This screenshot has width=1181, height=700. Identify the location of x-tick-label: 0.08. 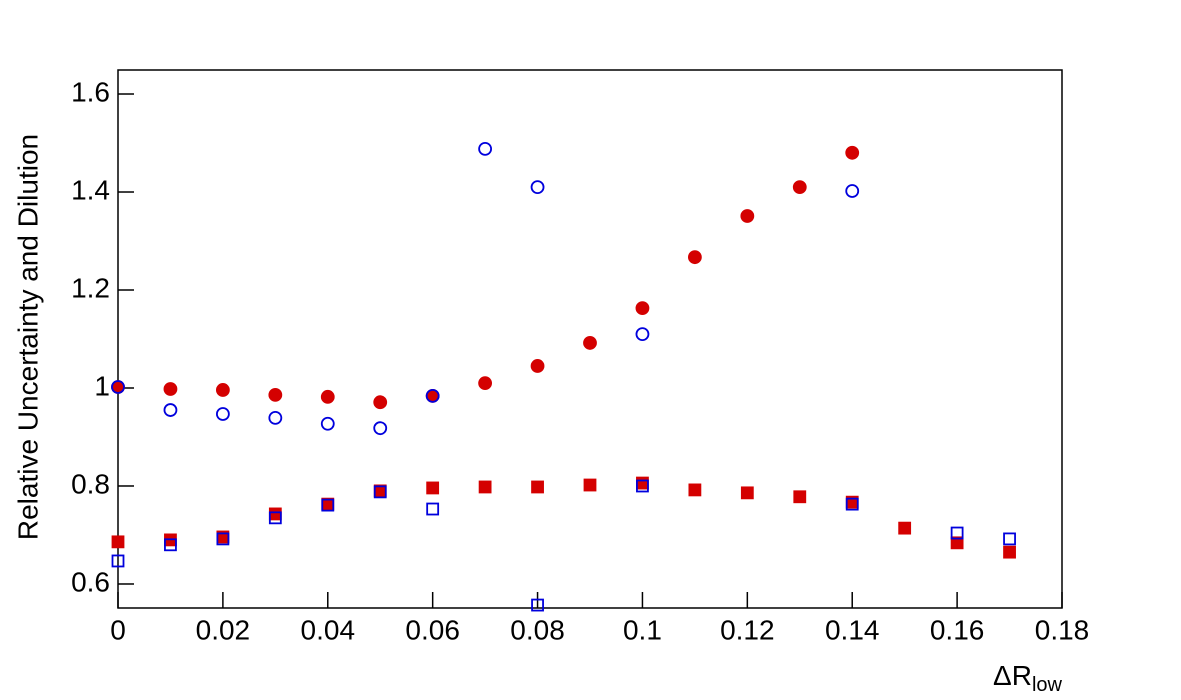
(537, 629).